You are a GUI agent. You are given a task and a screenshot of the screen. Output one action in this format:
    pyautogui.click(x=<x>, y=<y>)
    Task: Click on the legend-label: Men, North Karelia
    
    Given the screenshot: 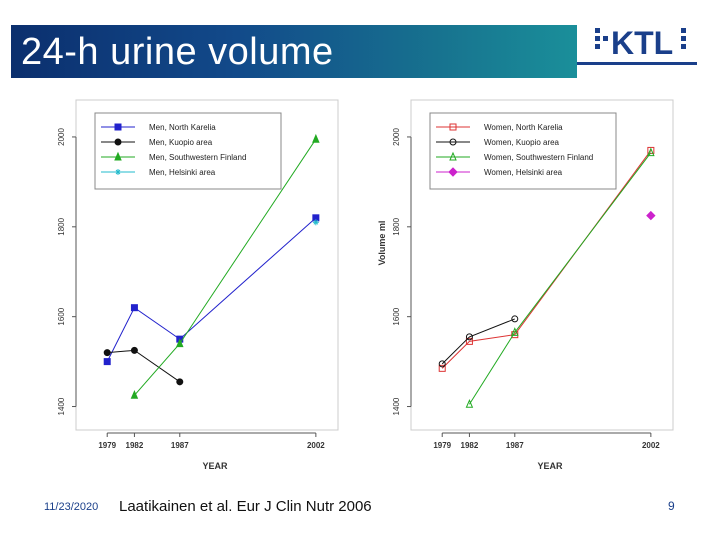 What is the action you would take?
    pyautogui.click(x=182, y=127)
    